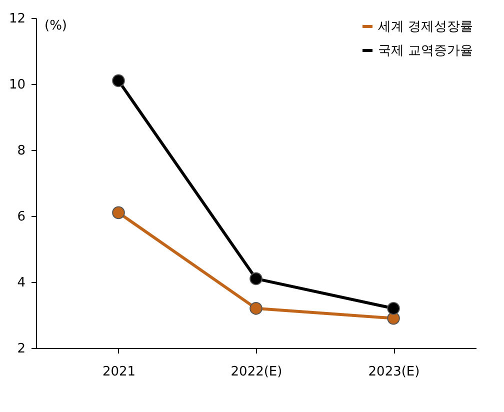 The image size is (504, 412). Describe the element at coordinates (119, 372) in the screenshot. I see `x-tick-label: 2021` at that location.